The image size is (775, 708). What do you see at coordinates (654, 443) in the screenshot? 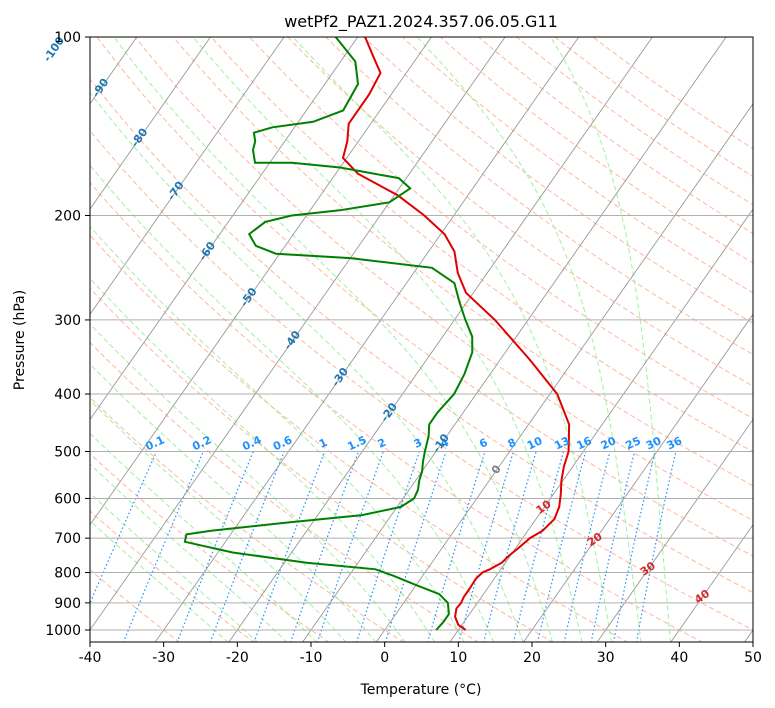
I see `mixing-ratio-label: 30` at bounding box center [654, 443].